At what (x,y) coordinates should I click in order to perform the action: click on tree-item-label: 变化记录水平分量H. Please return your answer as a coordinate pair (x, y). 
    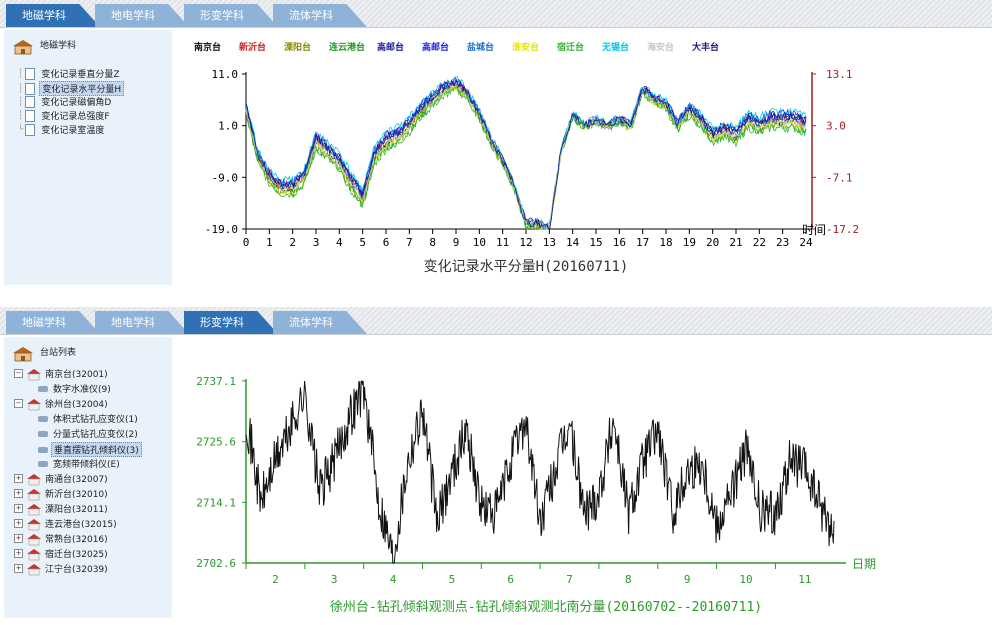
    Looking at the image, I should click on (82, 88).